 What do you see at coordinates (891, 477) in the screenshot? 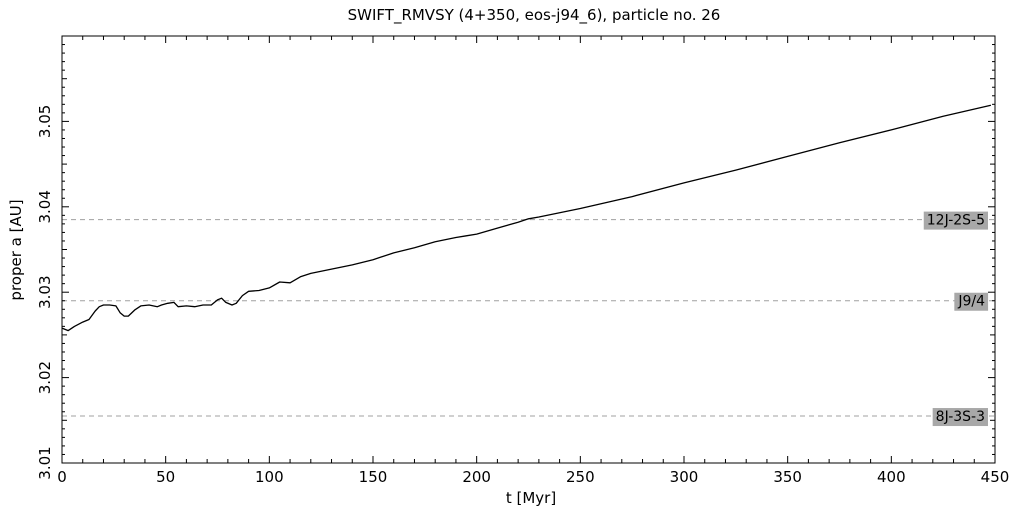
I see `x-tick-label: 400` at bounding box center [891, 477].